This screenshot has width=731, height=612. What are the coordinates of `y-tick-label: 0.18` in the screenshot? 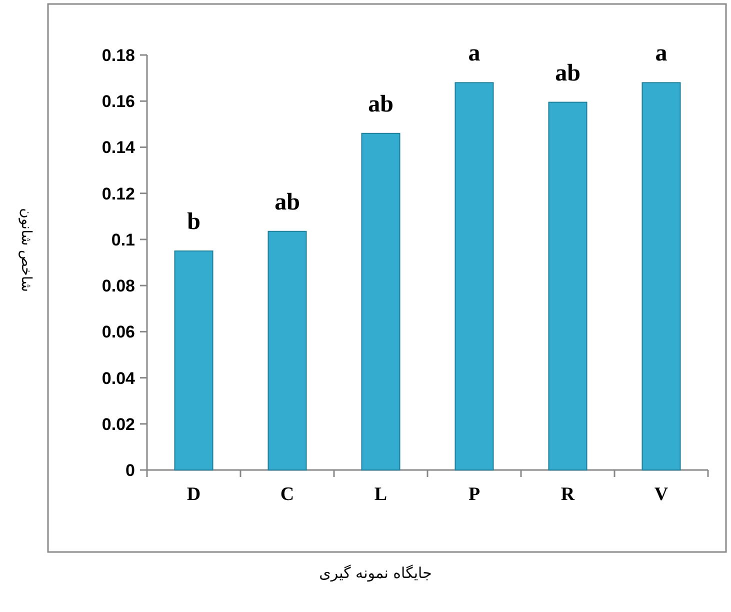 It's located at (118, 55).